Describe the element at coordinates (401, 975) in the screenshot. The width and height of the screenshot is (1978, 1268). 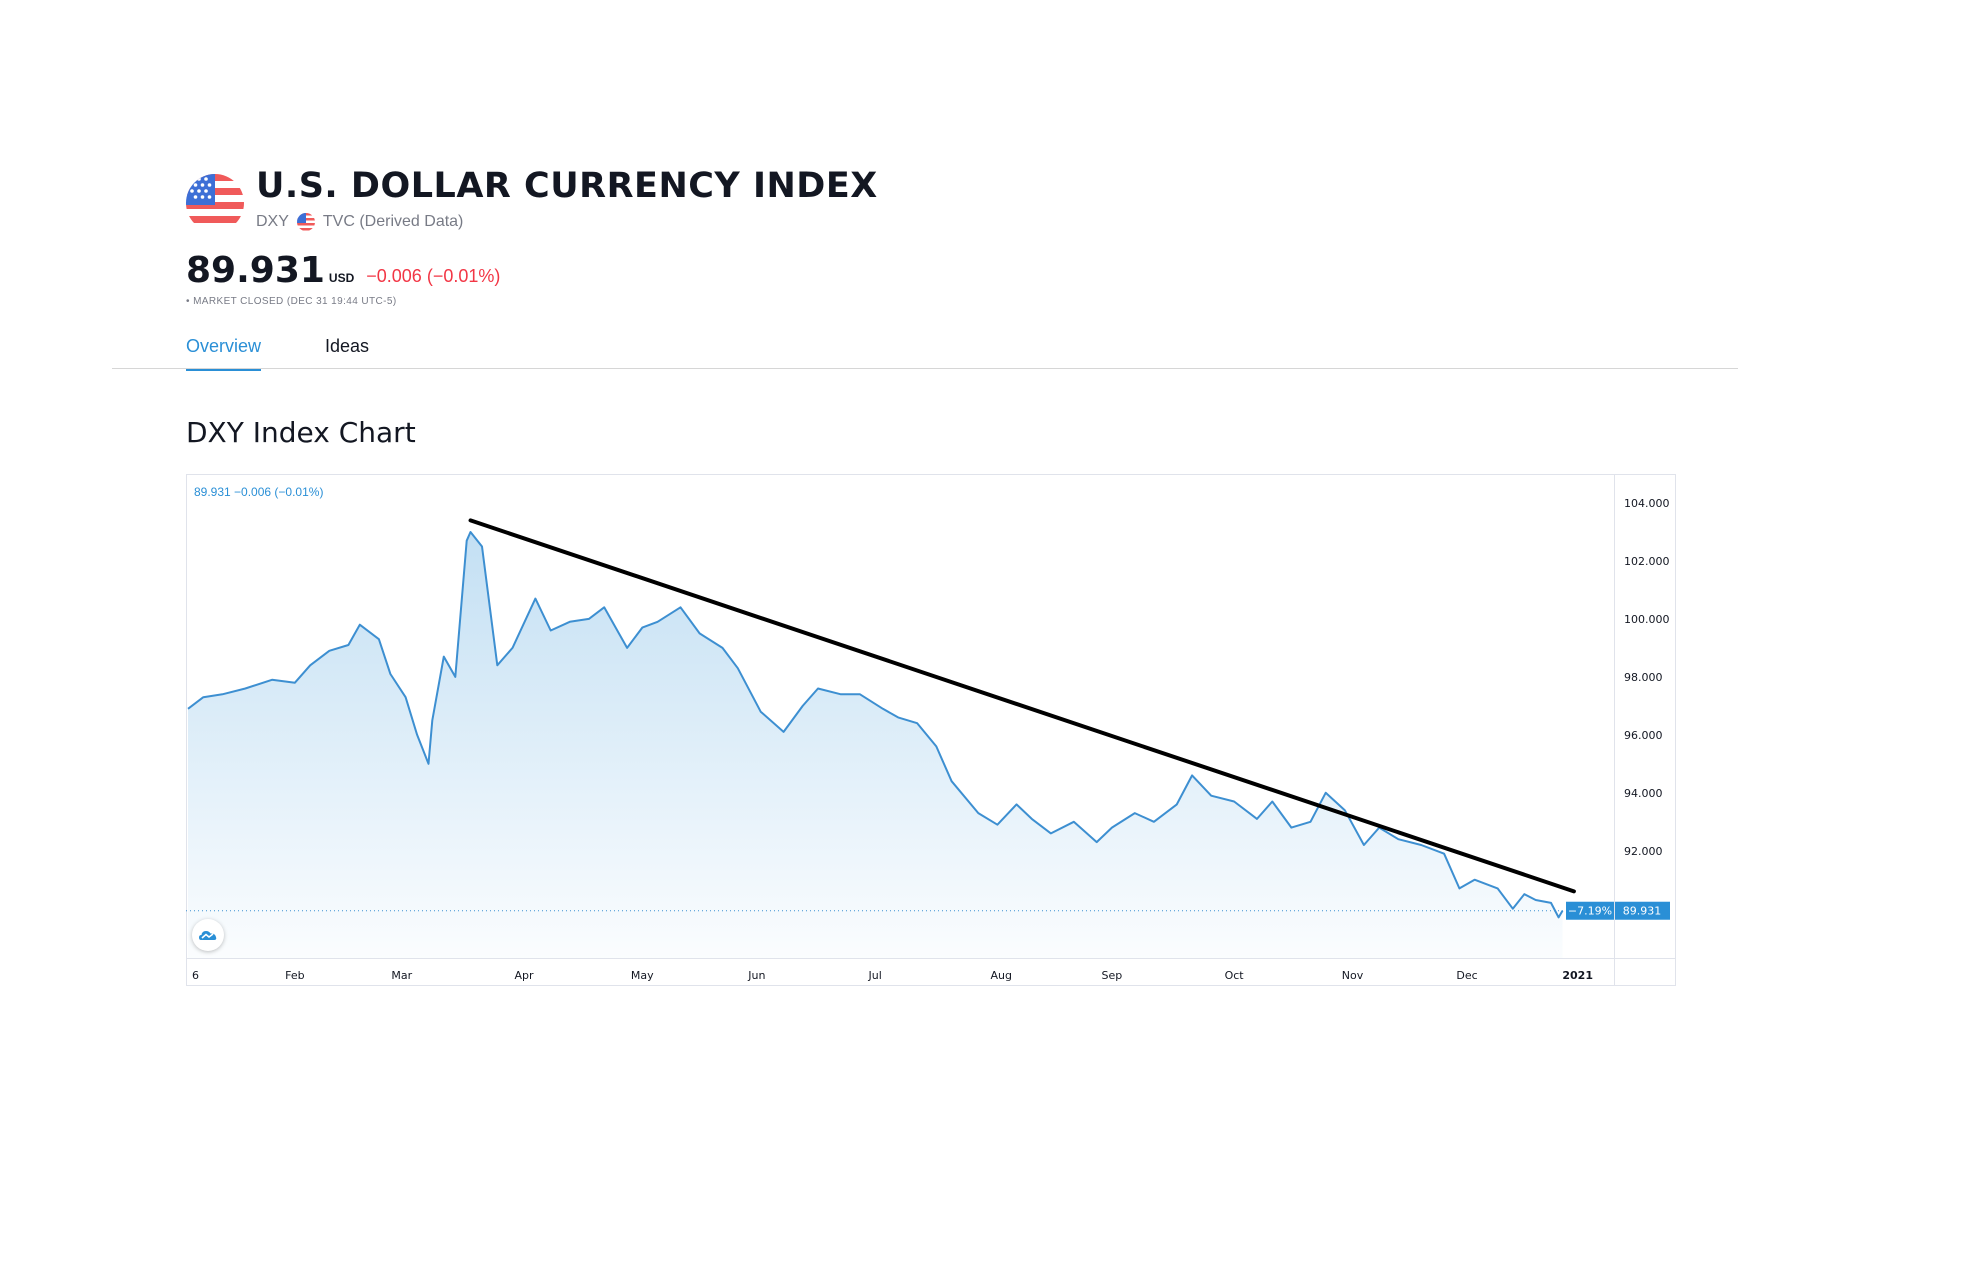
I see `x-tick-label: Mar` at that location.